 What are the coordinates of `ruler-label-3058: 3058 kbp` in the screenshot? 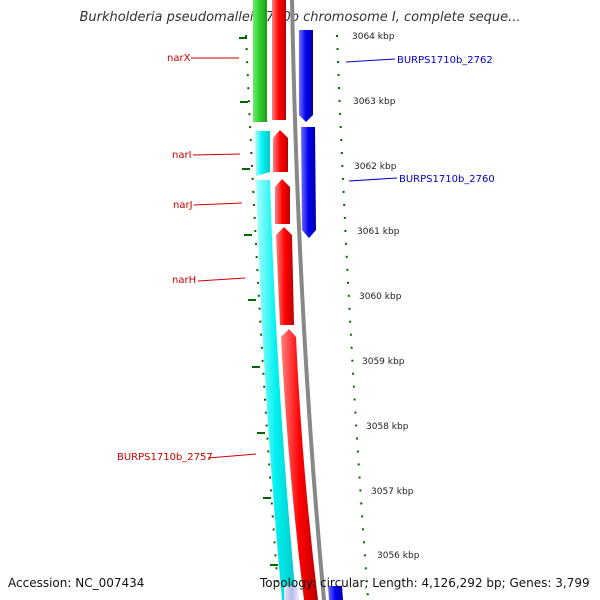 It's located at (387, 427).